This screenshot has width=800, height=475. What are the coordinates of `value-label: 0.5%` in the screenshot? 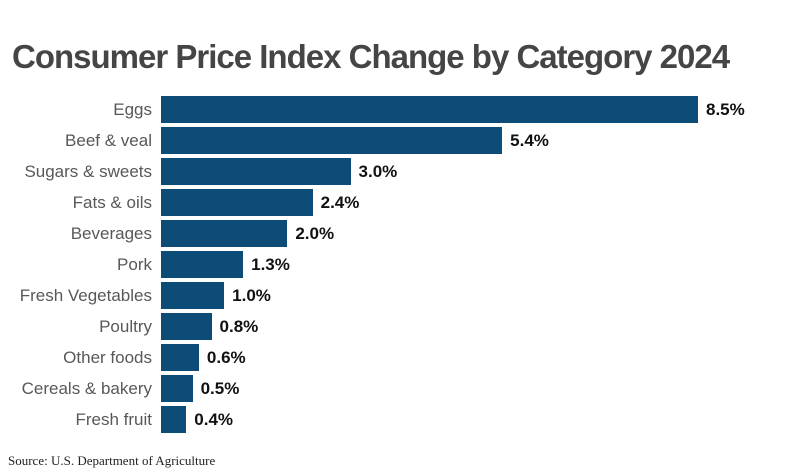 It's located at (220, 388).